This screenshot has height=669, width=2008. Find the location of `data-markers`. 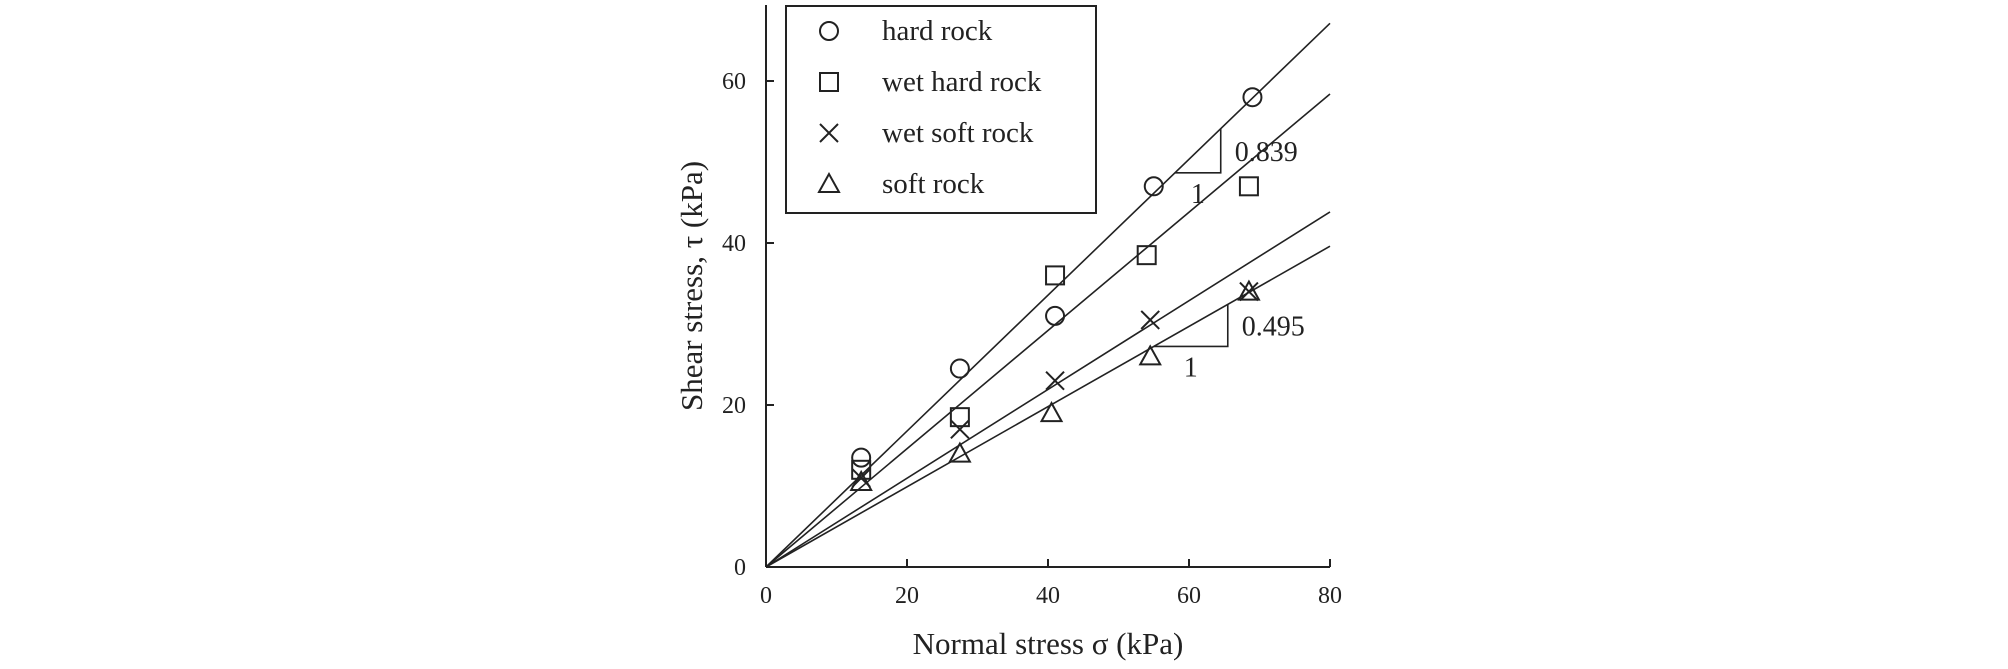

data-markers is located at coordinates (1056, 289).